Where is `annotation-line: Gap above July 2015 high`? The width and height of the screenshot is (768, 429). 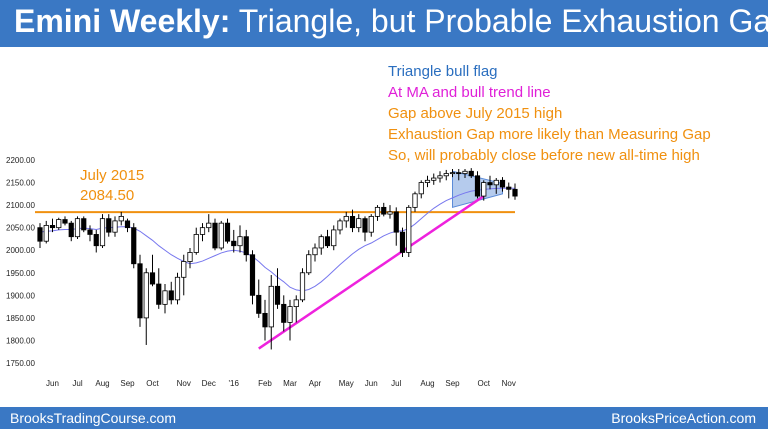
annotation-line: Gap above July 2015 high is located at coordinates (475, 113).